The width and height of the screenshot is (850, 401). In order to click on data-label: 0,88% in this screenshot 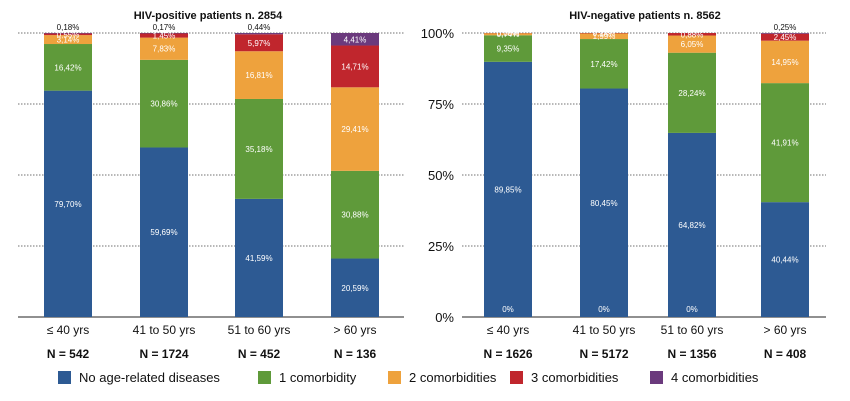, I will do `click(692, 34)`.